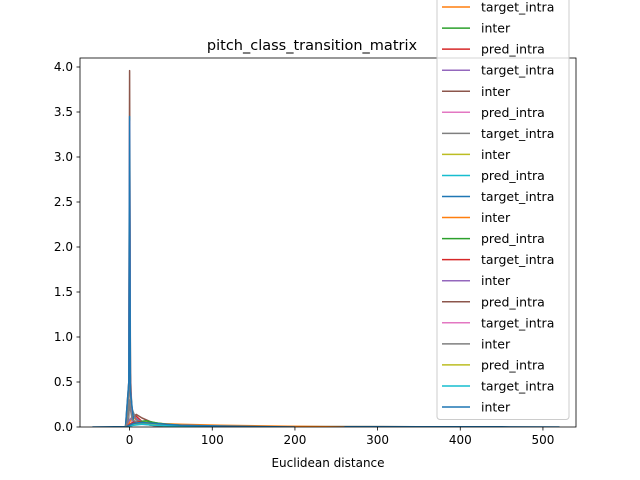 The width and height of the screenshot is (640, 480). What do you see at coordinates (63, 67) in the screenshot?
I see `y-tick-label: 4.0` at bounding box center [63, 67].